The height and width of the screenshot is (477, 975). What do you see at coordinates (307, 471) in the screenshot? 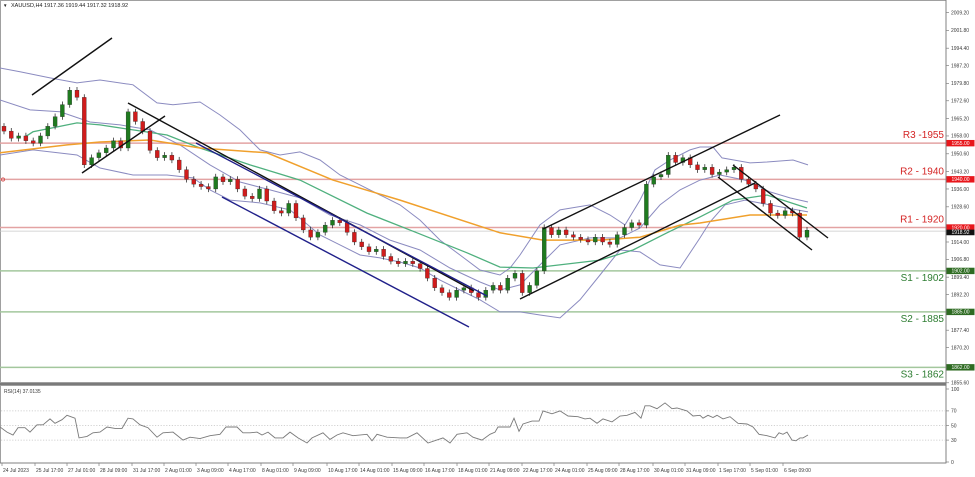
I see `time-tick-label: 9 Aug 09:00` at bounding box center [307, 471].